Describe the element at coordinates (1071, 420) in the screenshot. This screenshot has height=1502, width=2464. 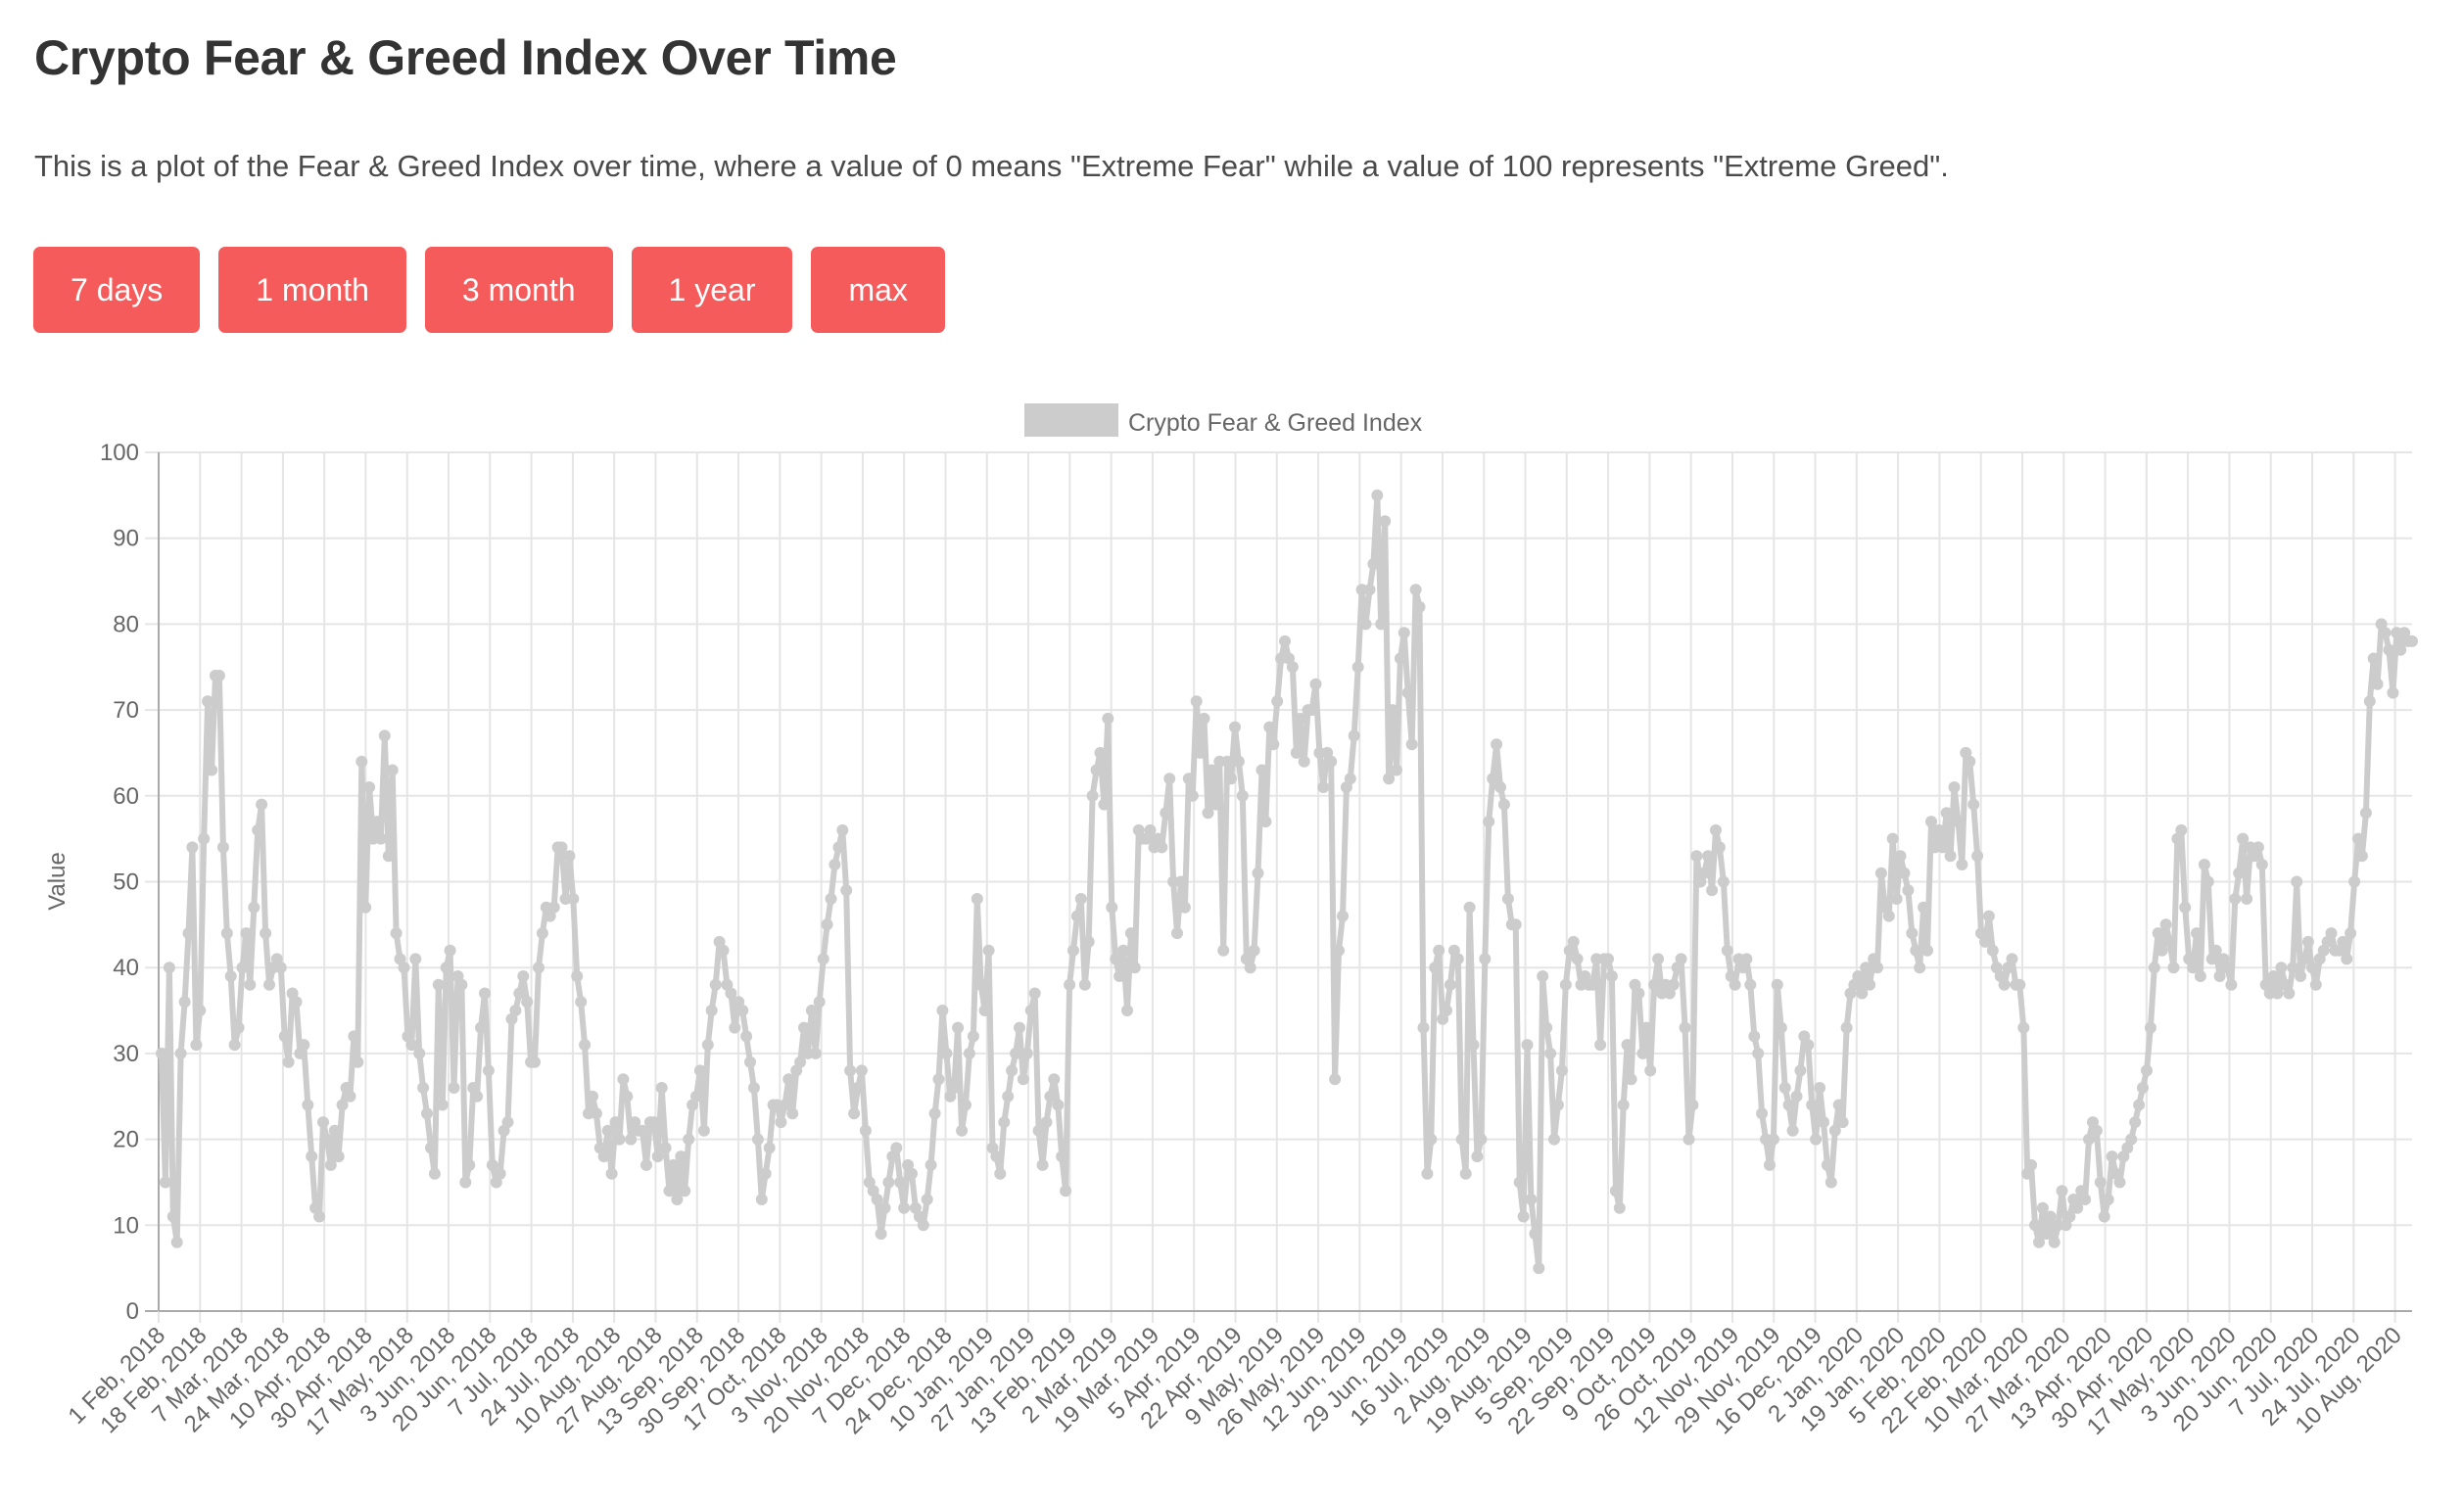
I see `legend-swatch-icon` at that location.